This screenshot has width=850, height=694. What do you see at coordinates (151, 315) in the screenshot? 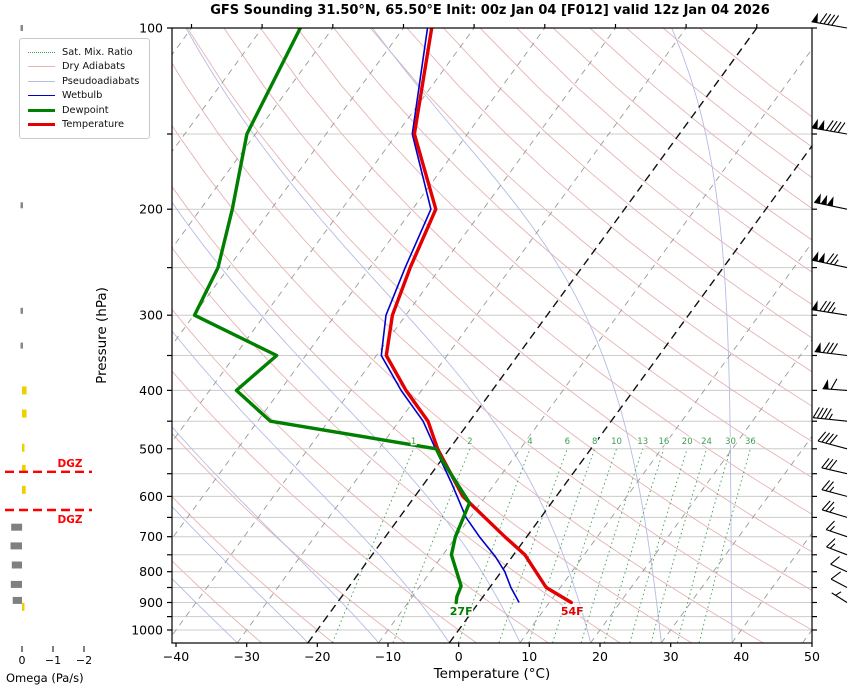
I see `y-tick-label: 300` at bounding box center [151, 315].